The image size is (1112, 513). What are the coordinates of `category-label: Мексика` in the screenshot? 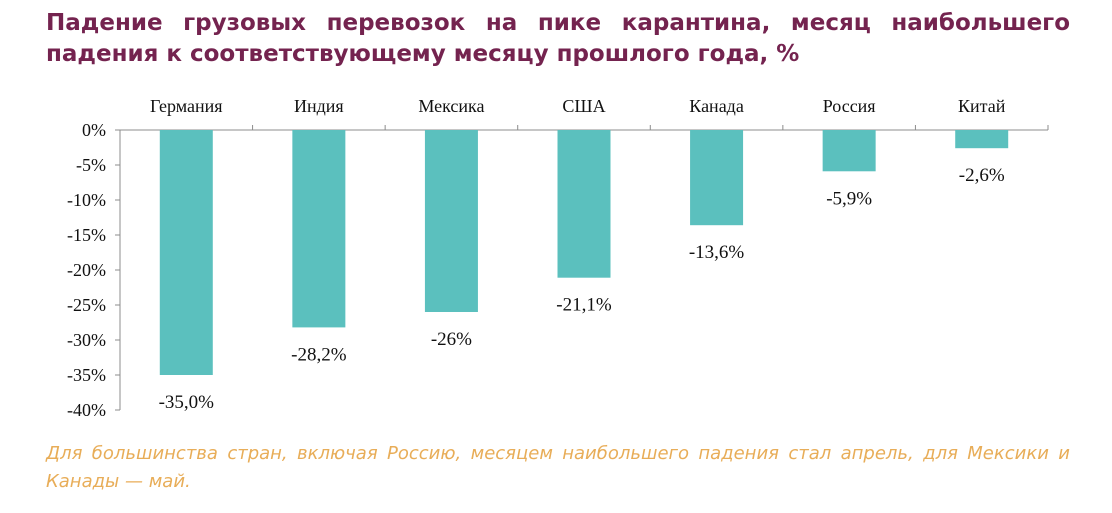 It's located at (451, 106).